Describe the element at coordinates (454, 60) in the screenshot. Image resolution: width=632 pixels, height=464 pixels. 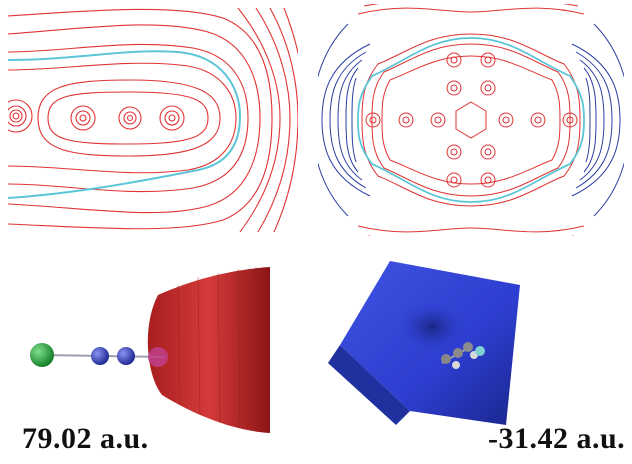
I see `atom-ring-c11` at that location.